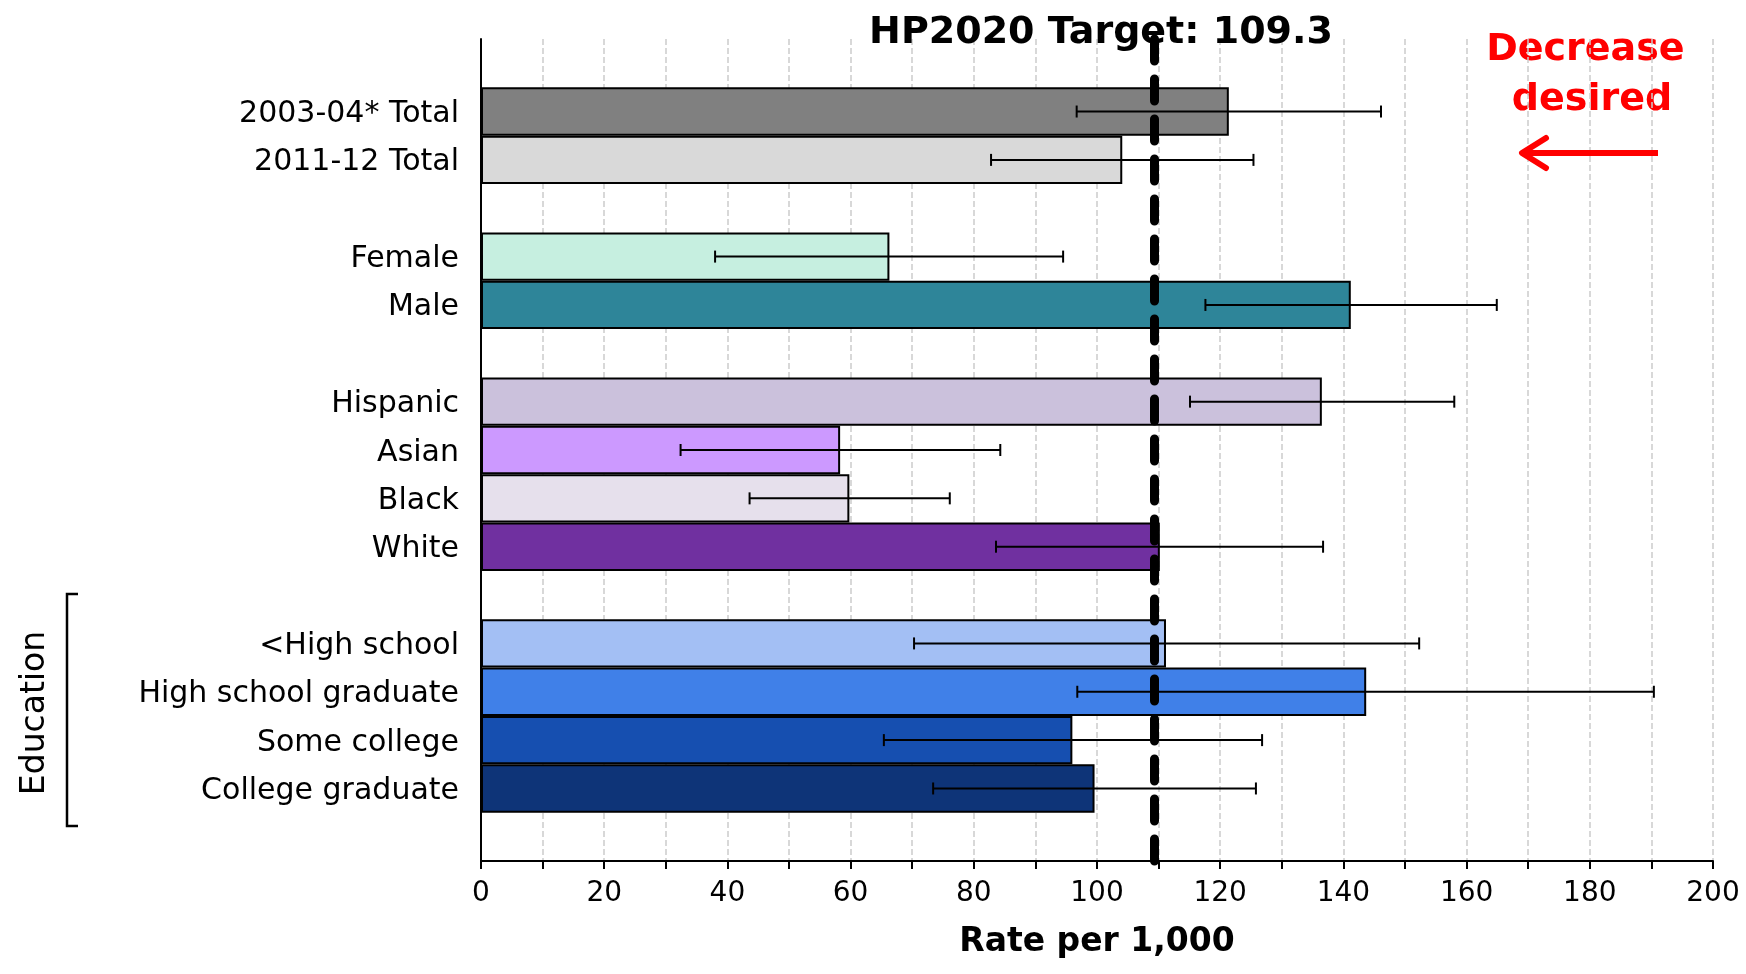 Image resolution: width=1746 pixels, height=974 pixels. What do you see at coordinates (481, 891) in the screenshot?
I see `x-tick-label: 0` at bounding box center [481, 891].